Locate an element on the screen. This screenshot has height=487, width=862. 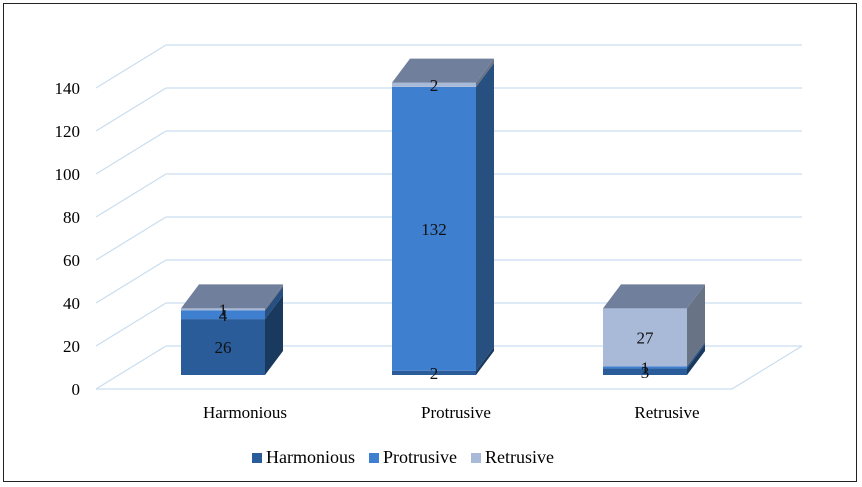
bar-side-harmonious-retrusive is located at coordinates (274, 297).